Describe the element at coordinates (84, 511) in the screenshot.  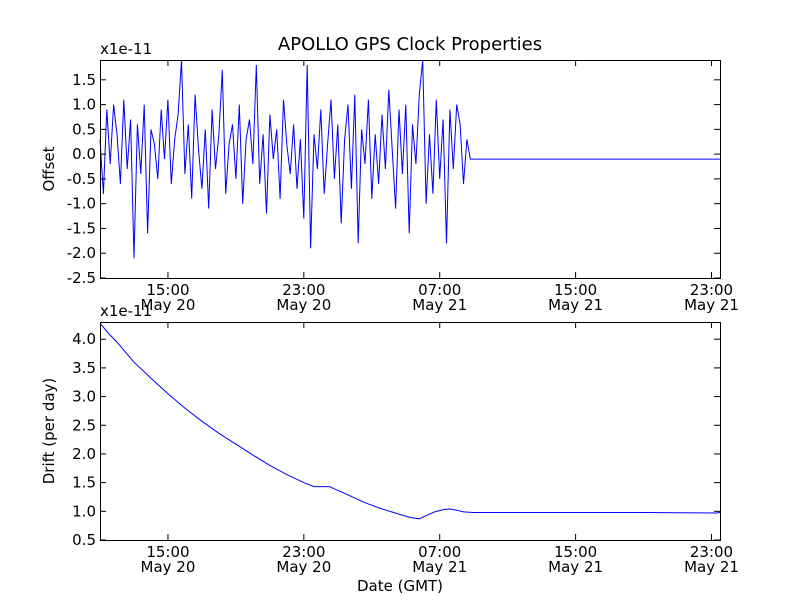
I see `drift-ytick-label: 1.0` at that location.